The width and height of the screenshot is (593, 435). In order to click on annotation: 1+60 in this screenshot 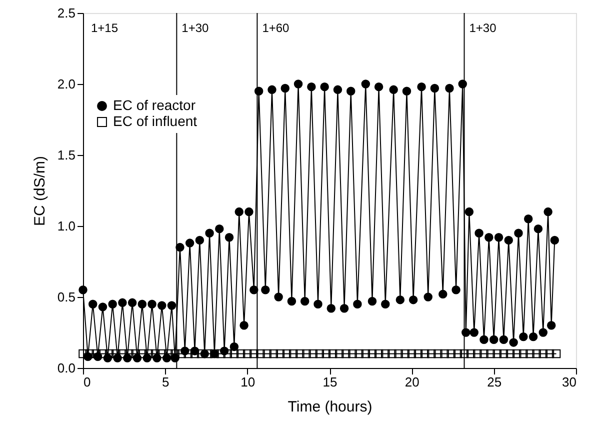, I will do `click(276, 28)`.